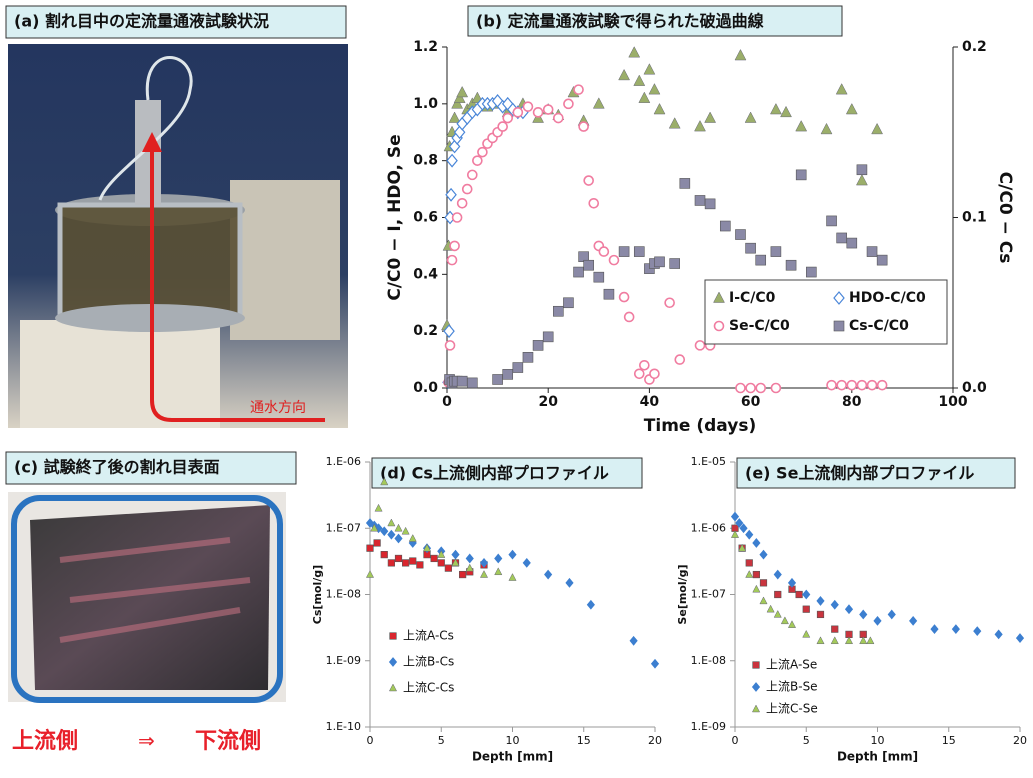  What do you see at coordinates (877, 757) in the screenshot?
I see `x-axis-label: Depth [mm]` at bounding box center [877, 757].